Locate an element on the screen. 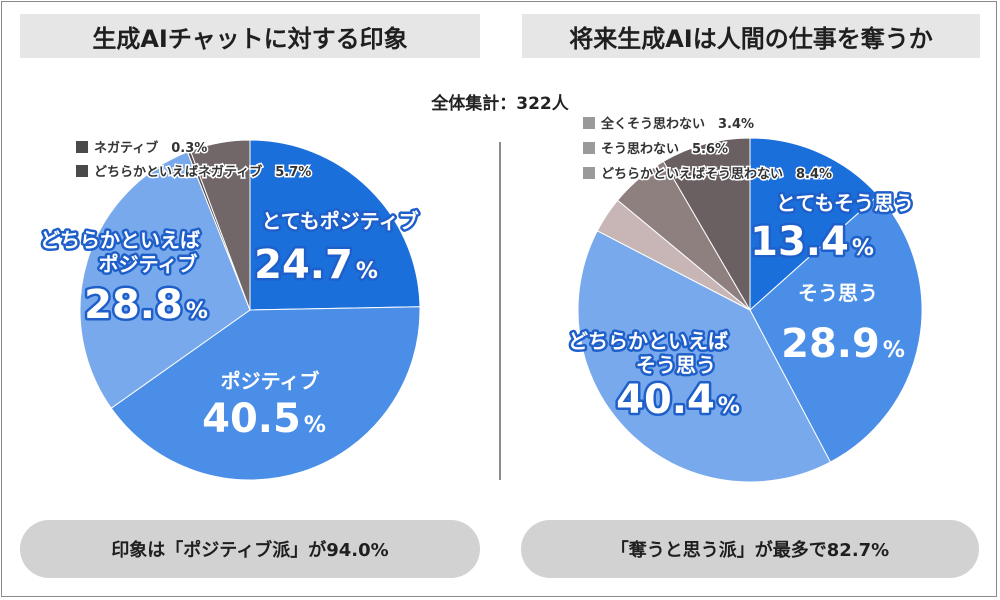  svg-text: そう思わない 5.6% is located at coordinates (664, 149).